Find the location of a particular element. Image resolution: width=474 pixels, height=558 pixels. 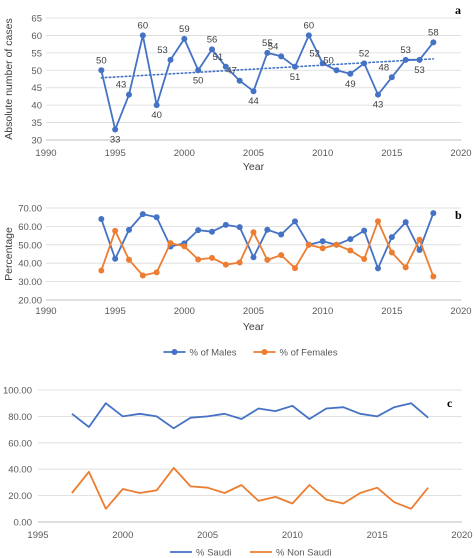

y-tick-label: 80.00 is located at coordinates (20, 417).